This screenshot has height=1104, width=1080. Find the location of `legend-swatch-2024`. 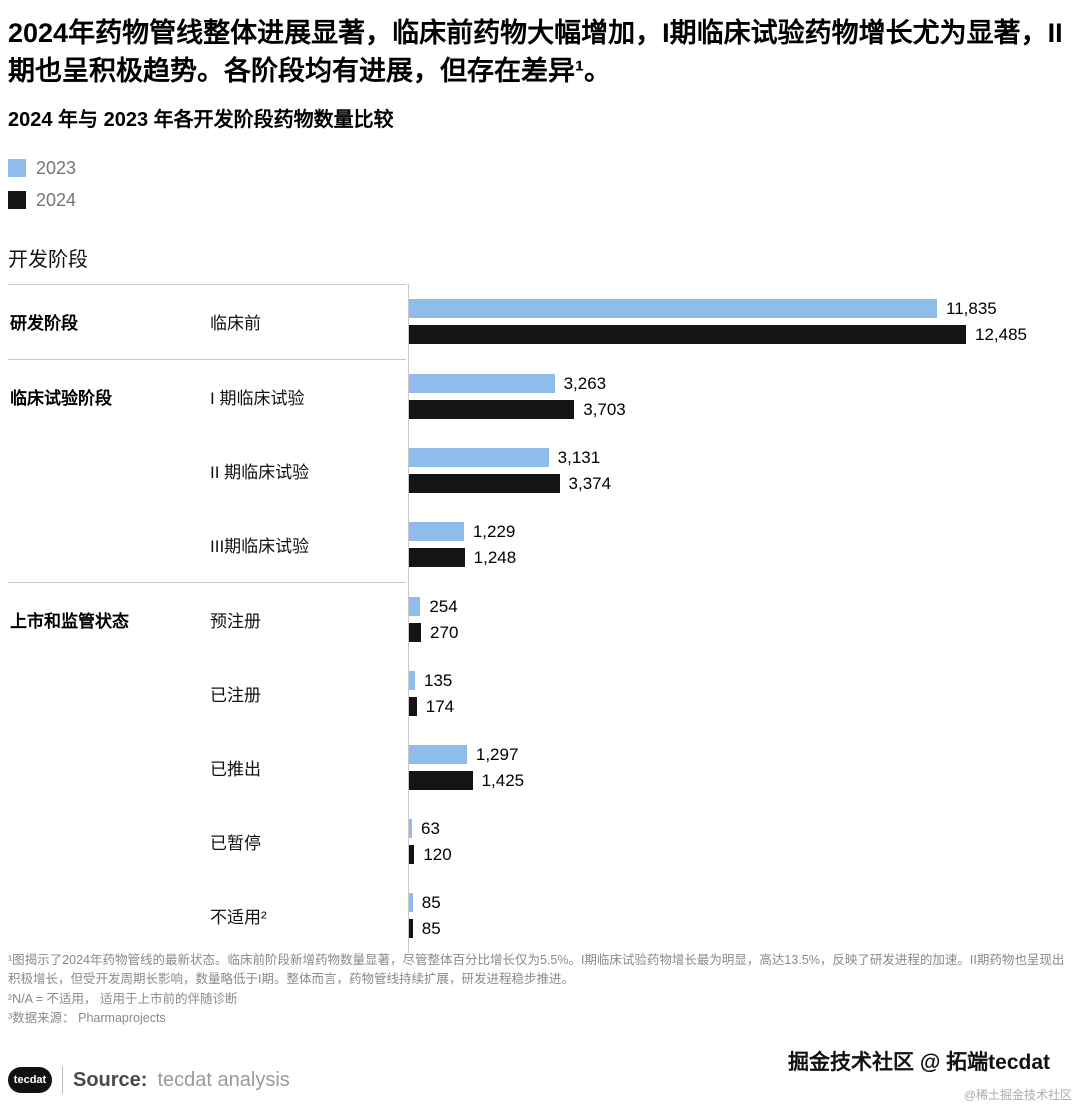

legend-swatch-2024 is located at coordinates (17, 200).